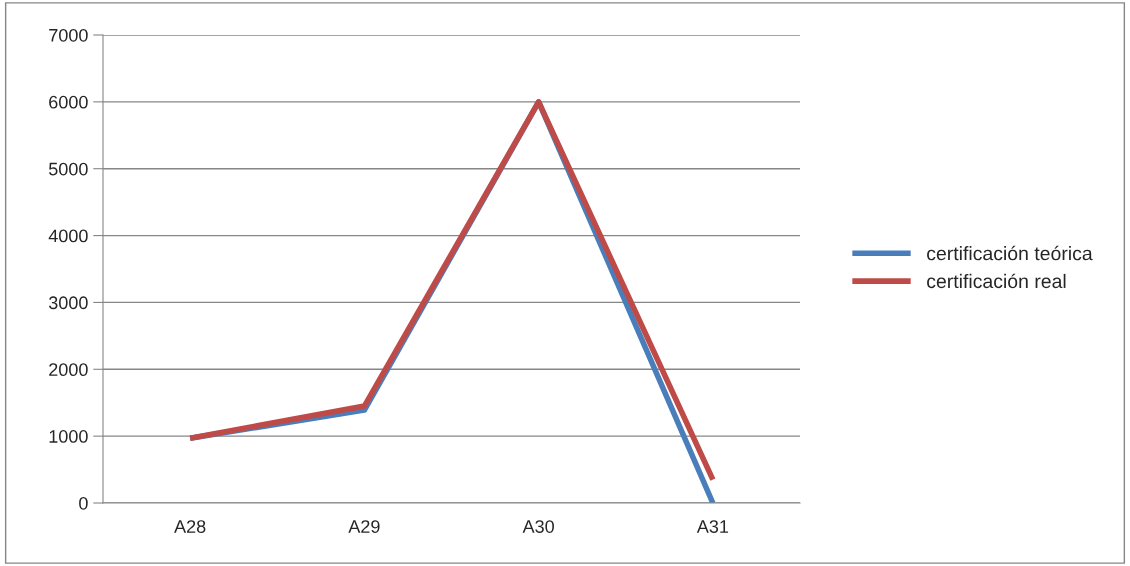 The height and width of the screenshot is (566, 1130). What do you see at coordinates (538, 526) in the screenshot?
I see `x-tick-label: A30` at bounding box center [538, 526].